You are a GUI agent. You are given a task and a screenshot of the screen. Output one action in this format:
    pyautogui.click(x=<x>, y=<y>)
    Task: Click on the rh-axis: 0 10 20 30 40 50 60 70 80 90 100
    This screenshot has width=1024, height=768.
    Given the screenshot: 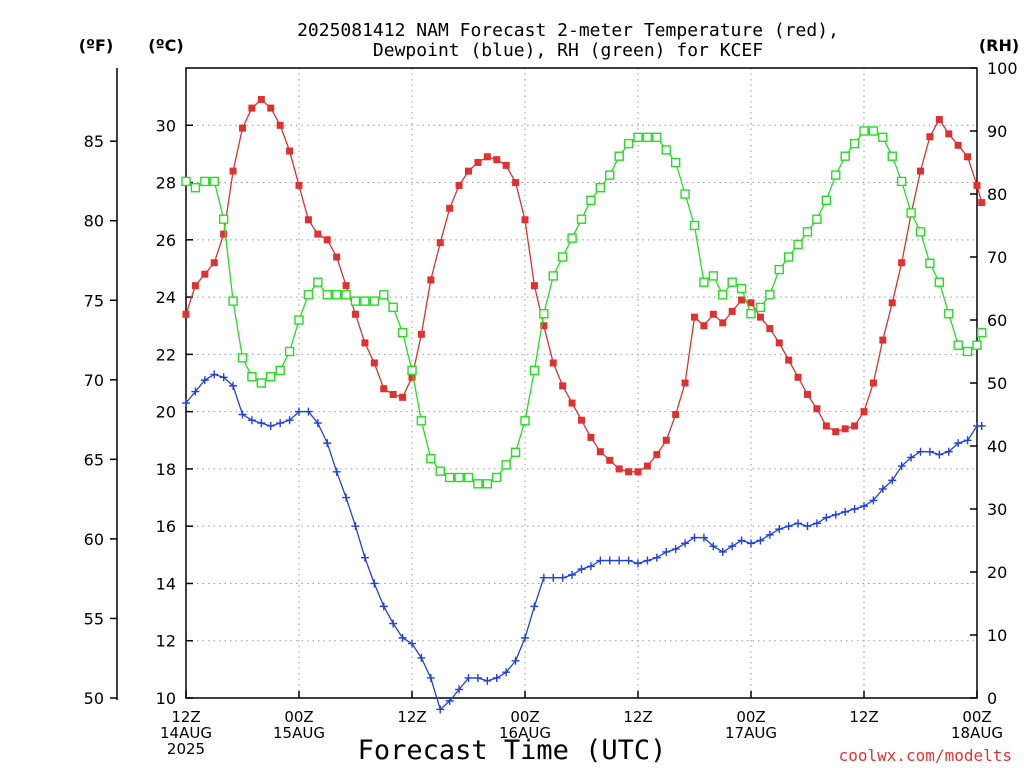 What is the action you would take?
    pyautogui.click(x=994, y=383)
    